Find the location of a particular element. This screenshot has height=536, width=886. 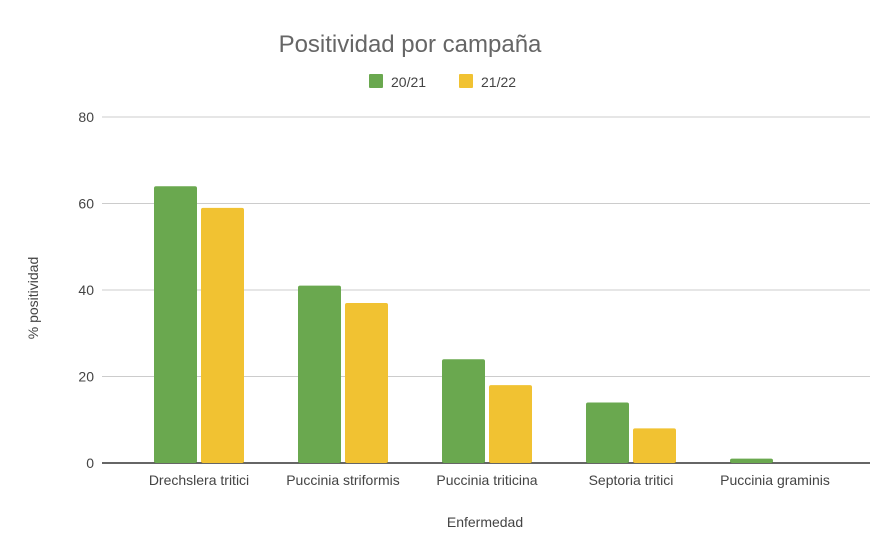

x-tick-label: Puccinia graminis is located at coordinates (775, 480).